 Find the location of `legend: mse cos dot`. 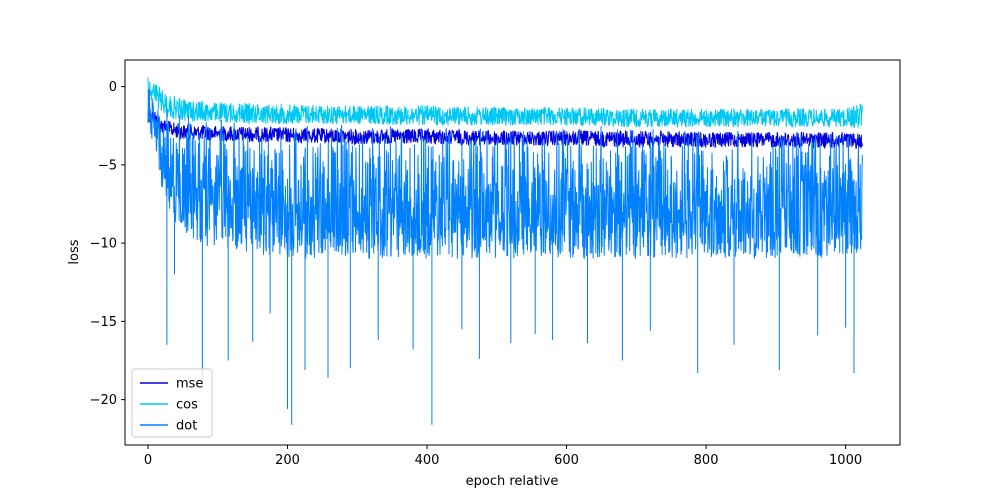

legend: mse cos dot is located at coordinates (172, 403).